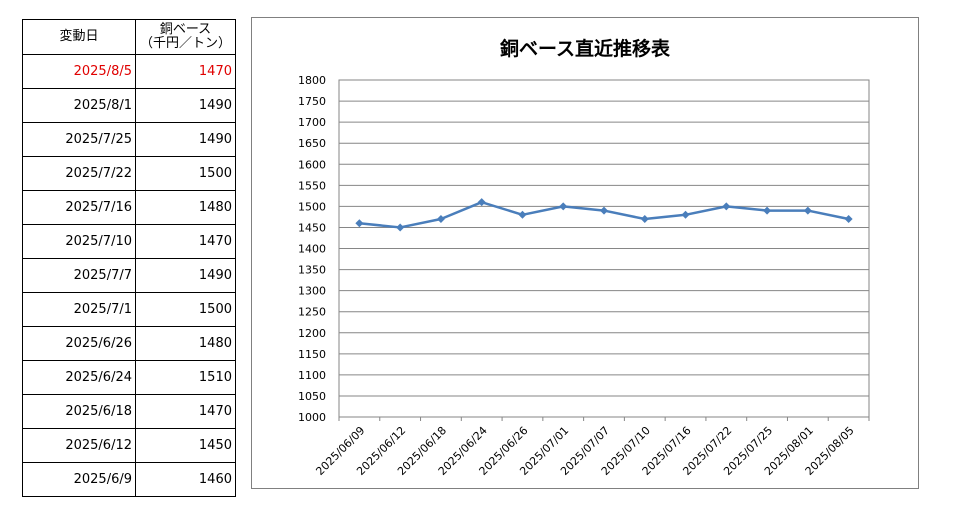  I want to click on table-row: 2025/7/10 1470, so click(129, 241).